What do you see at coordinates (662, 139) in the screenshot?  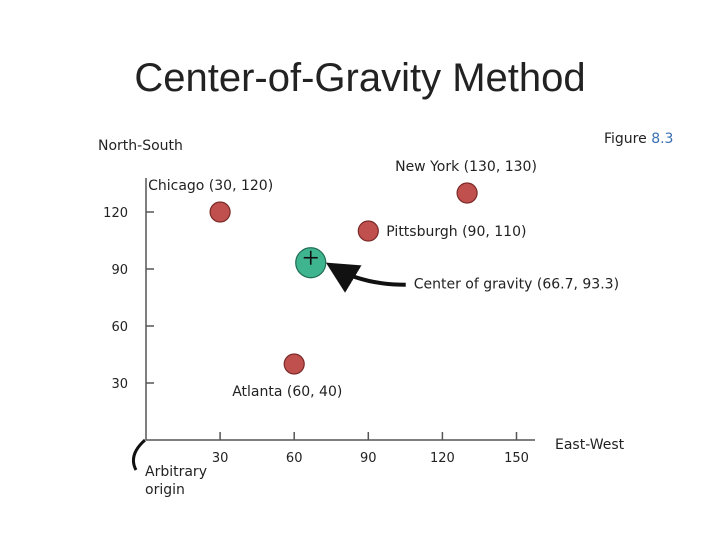 I see `figure-number: 8.3` at bounding box center [662, 139].